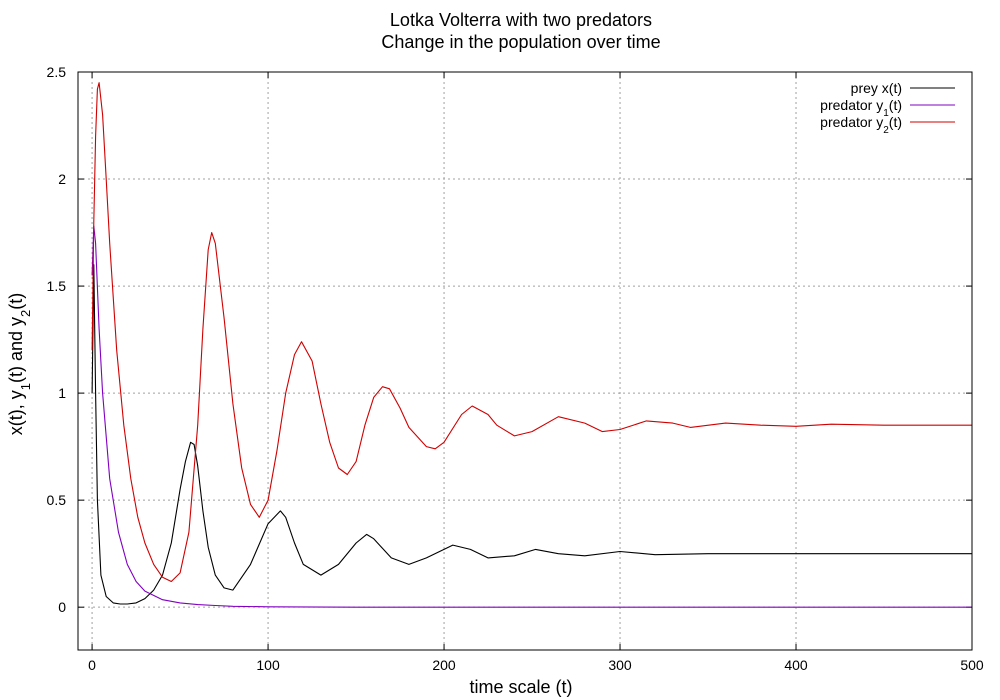 The image size is (1000, 700). I want to click on x-tick-label: 500, so click(972, 665).